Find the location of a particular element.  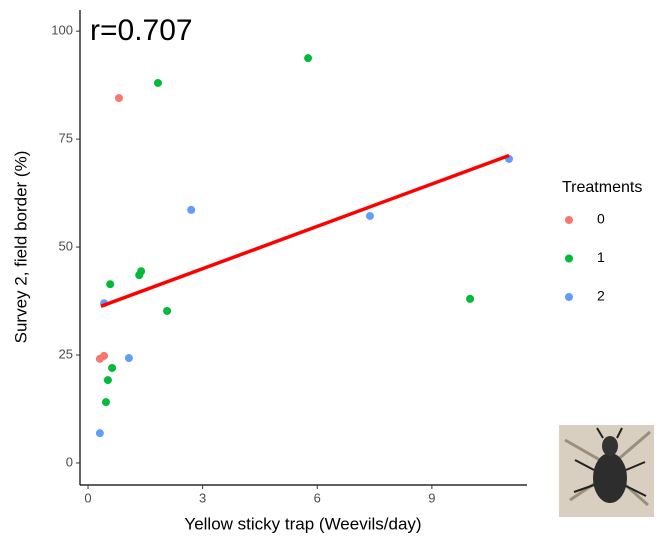

y-tick-label: 25 is located at coordinates (66, 353).